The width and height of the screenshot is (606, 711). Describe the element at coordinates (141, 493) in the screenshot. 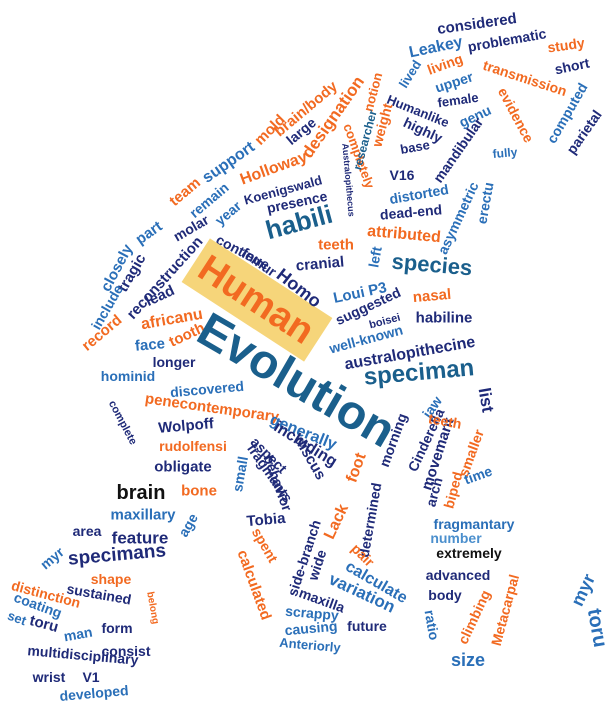

I see `word-brain: brain` at that location.